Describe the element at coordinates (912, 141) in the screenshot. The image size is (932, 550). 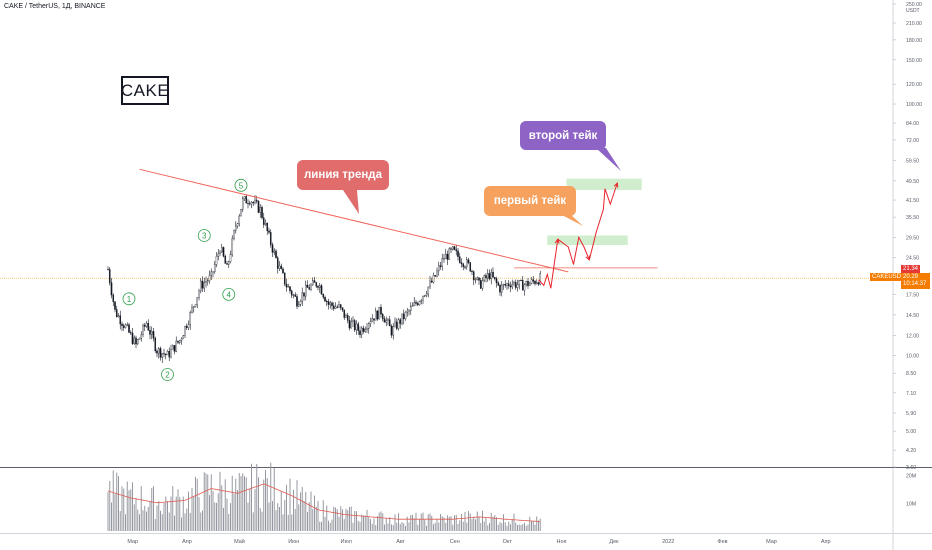
I see `y-tick-label: 72.00` at that location.